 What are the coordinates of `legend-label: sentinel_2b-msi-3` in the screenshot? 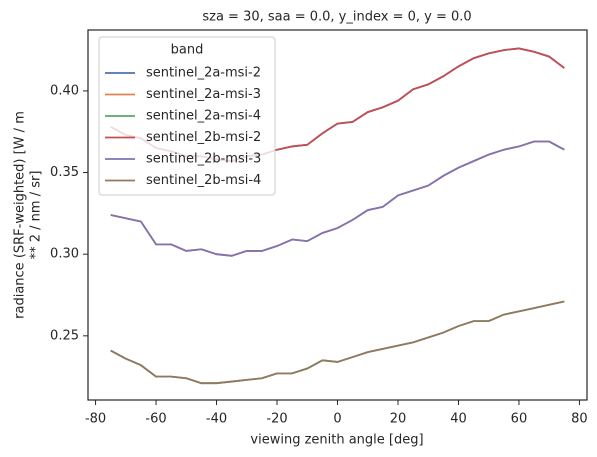 It's located at (203, 159).